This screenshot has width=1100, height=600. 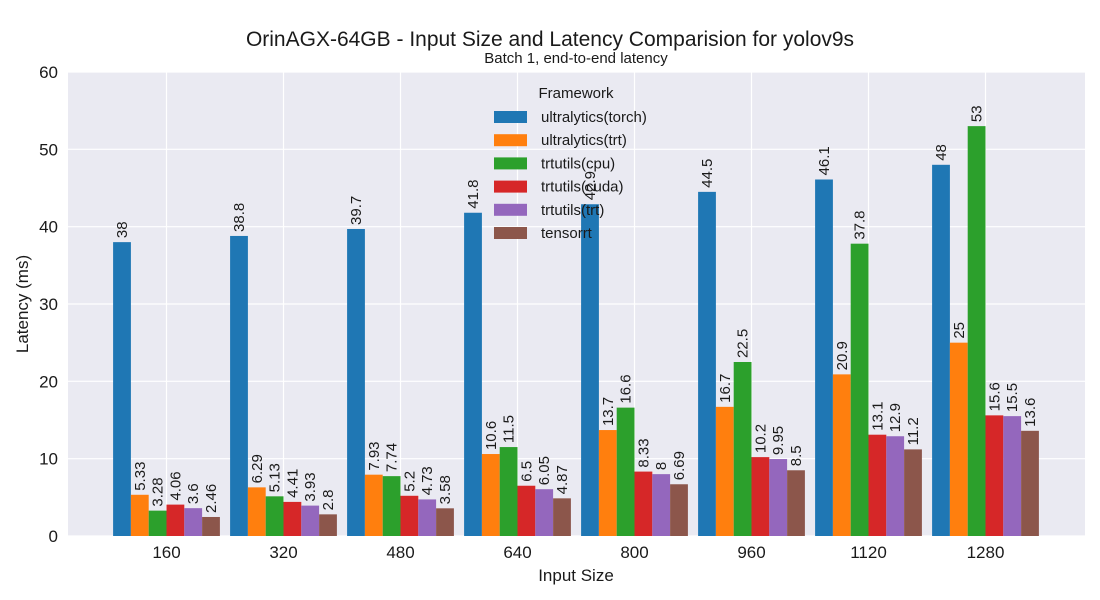 I want to click on bar-value-label: 11.5, so click(x=509, y=429).